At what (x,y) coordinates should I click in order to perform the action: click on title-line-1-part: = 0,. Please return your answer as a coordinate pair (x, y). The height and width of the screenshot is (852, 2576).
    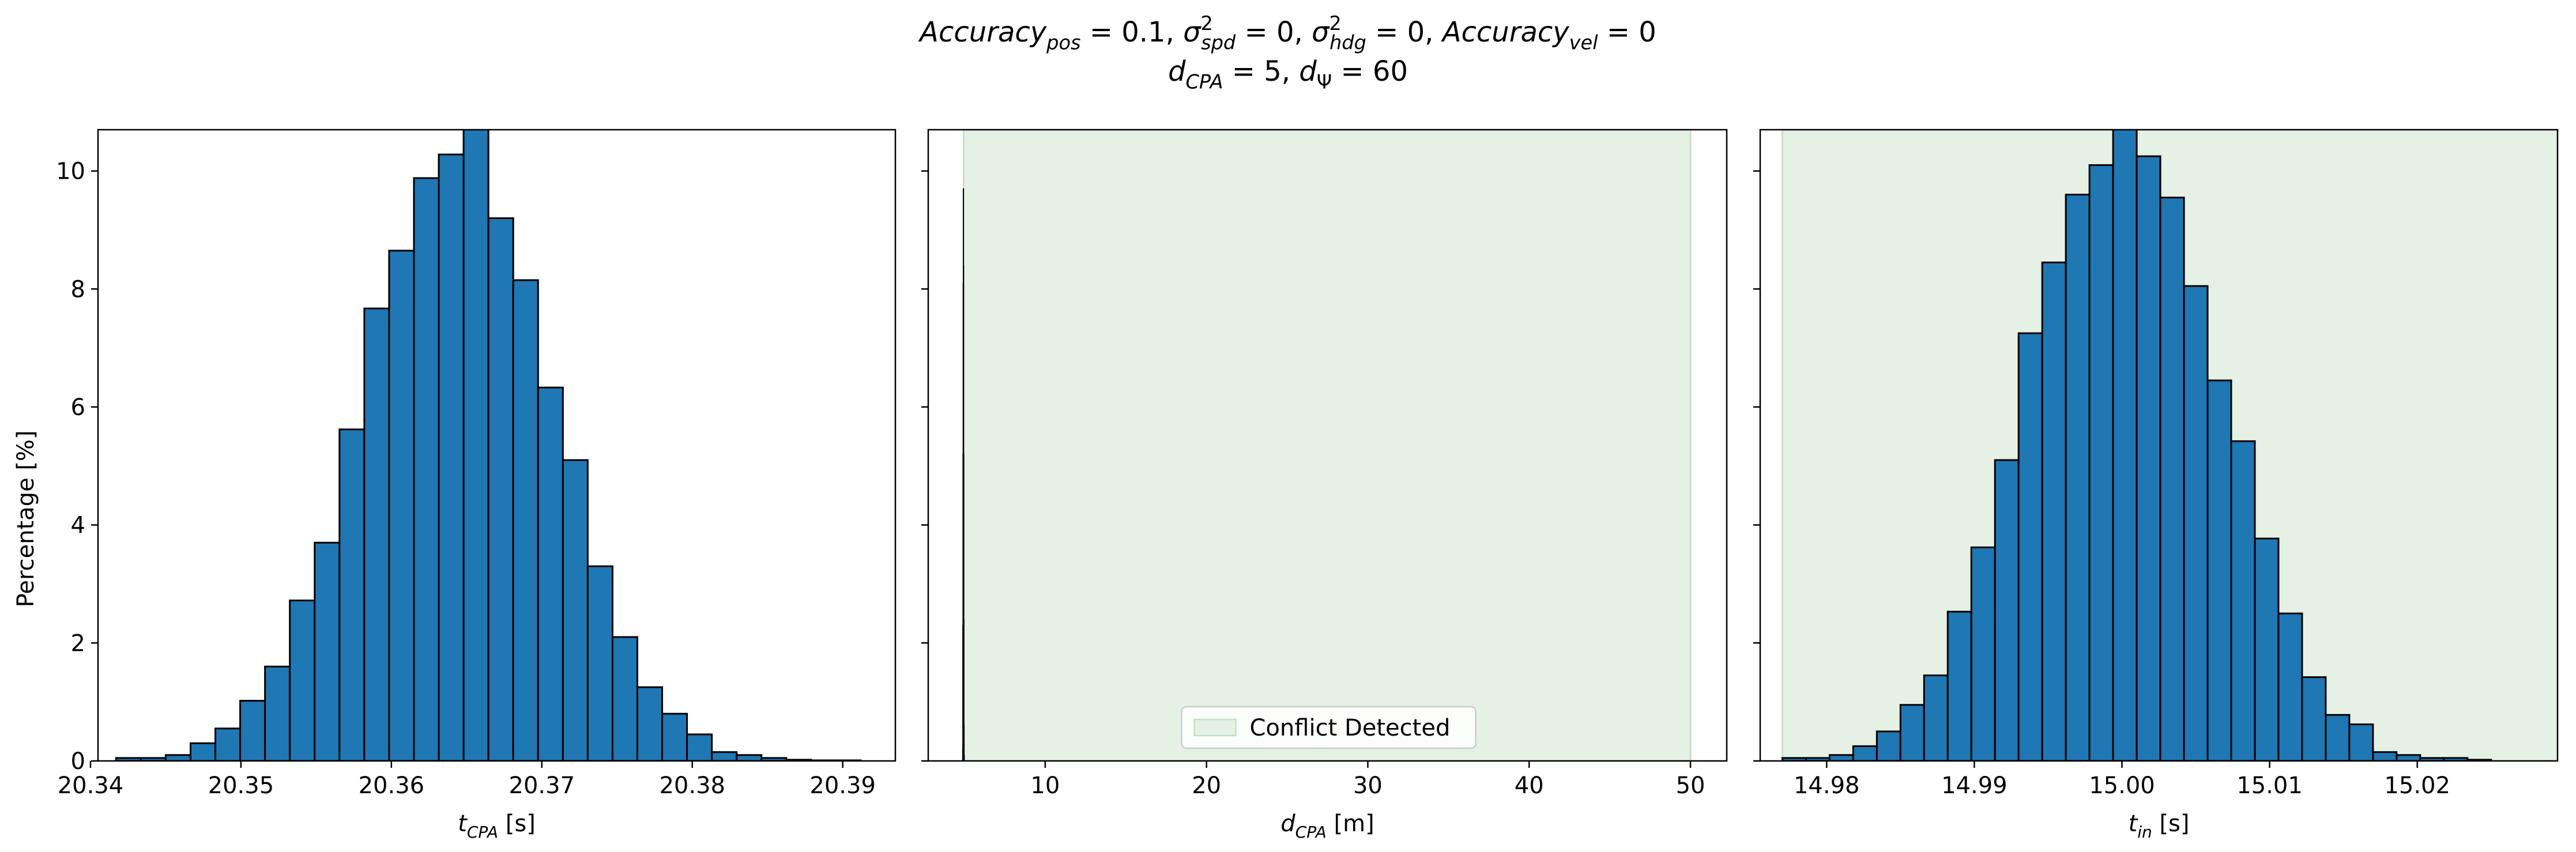
    Looking at the image, I should click on (1404, 32).